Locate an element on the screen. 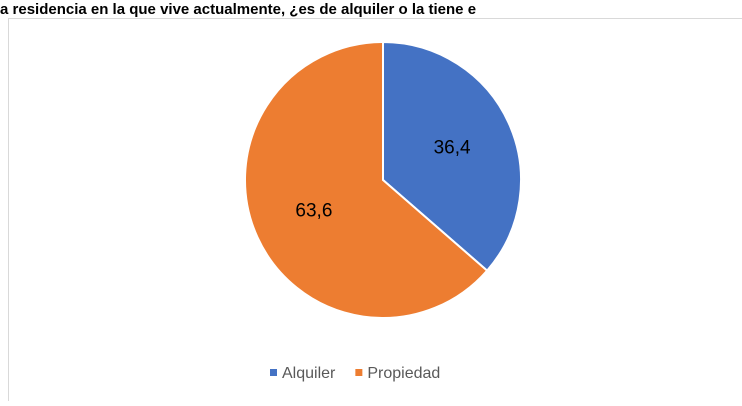  legend-label: Alquiler is located at coordinates (309, 373).